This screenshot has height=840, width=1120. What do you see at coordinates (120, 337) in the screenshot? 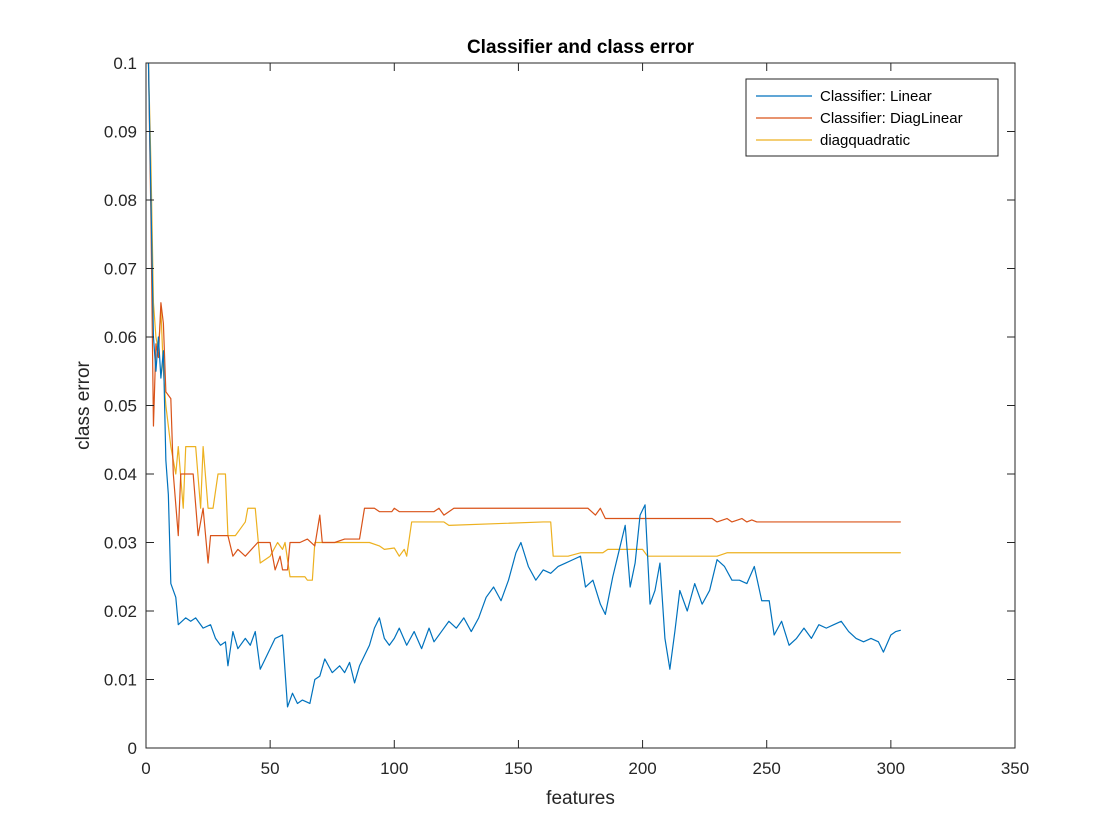
I see `y-tick-label: 0.06` at bounding box center [120, 337].